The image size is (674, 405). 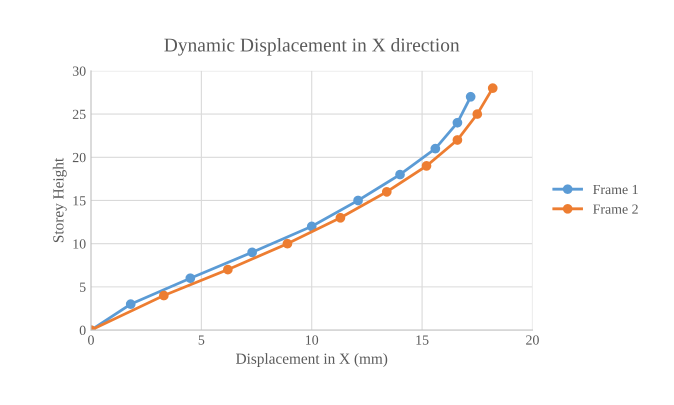 What do you see at coordinates (312, 47) in the screenshot?
I see `chart-title: Dynamic Displacement in X direction` at bounding box center [312, 47].